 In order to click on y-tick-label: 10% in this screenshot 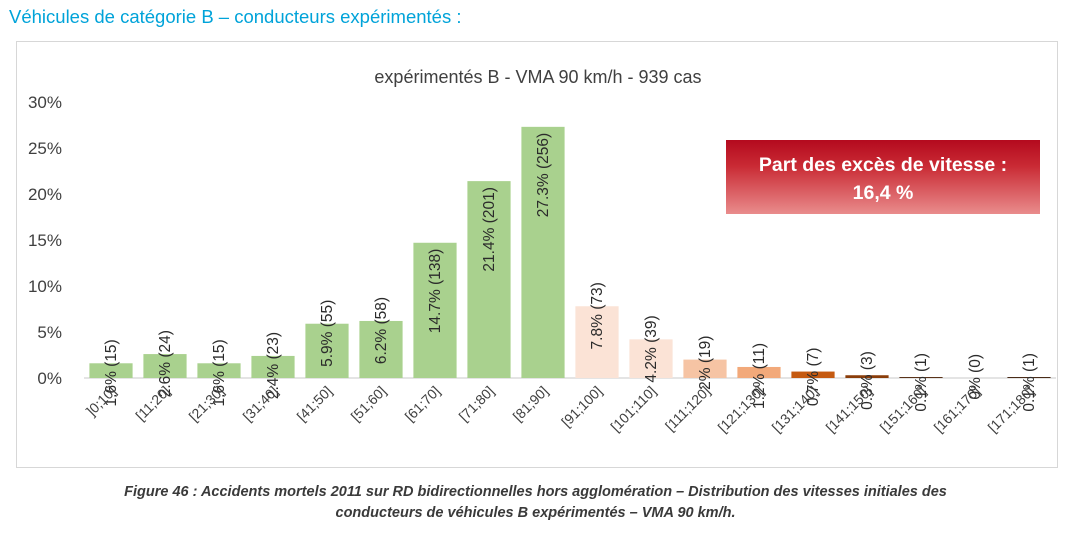, I will do `click(45, 286)`.